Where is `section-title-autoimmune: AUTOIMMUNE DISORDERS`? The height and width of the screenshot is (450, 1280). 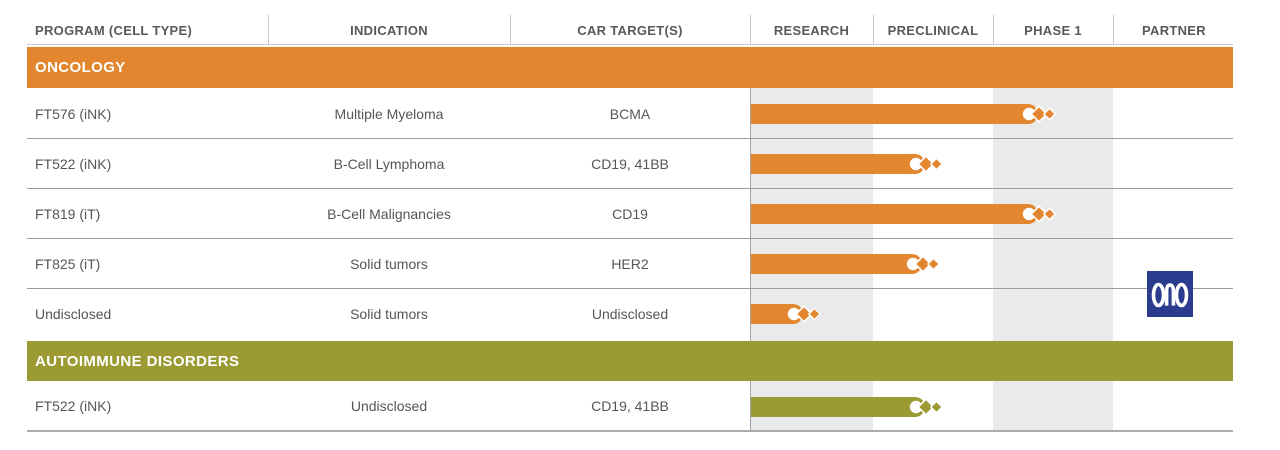
section-title-autoimmune: AUTOIMMUNE DISORDERS is located at coordinates (137, 361).